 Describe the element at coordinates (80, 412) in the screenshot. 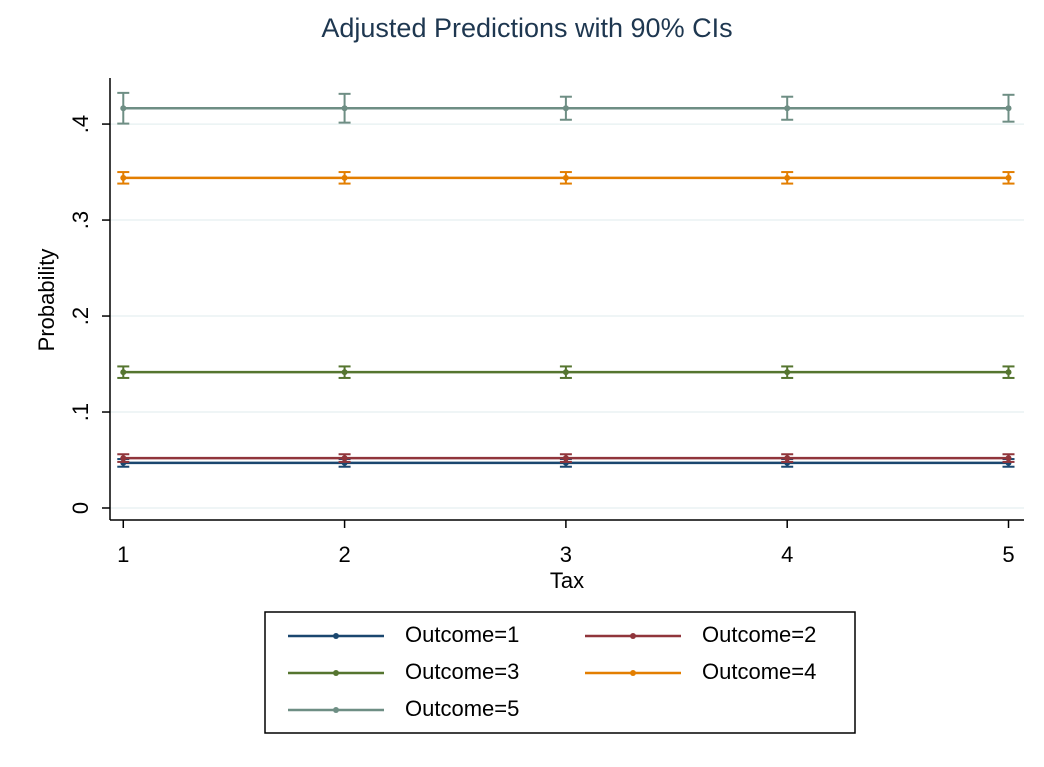

I see `y-tick-label: .1` at that location.